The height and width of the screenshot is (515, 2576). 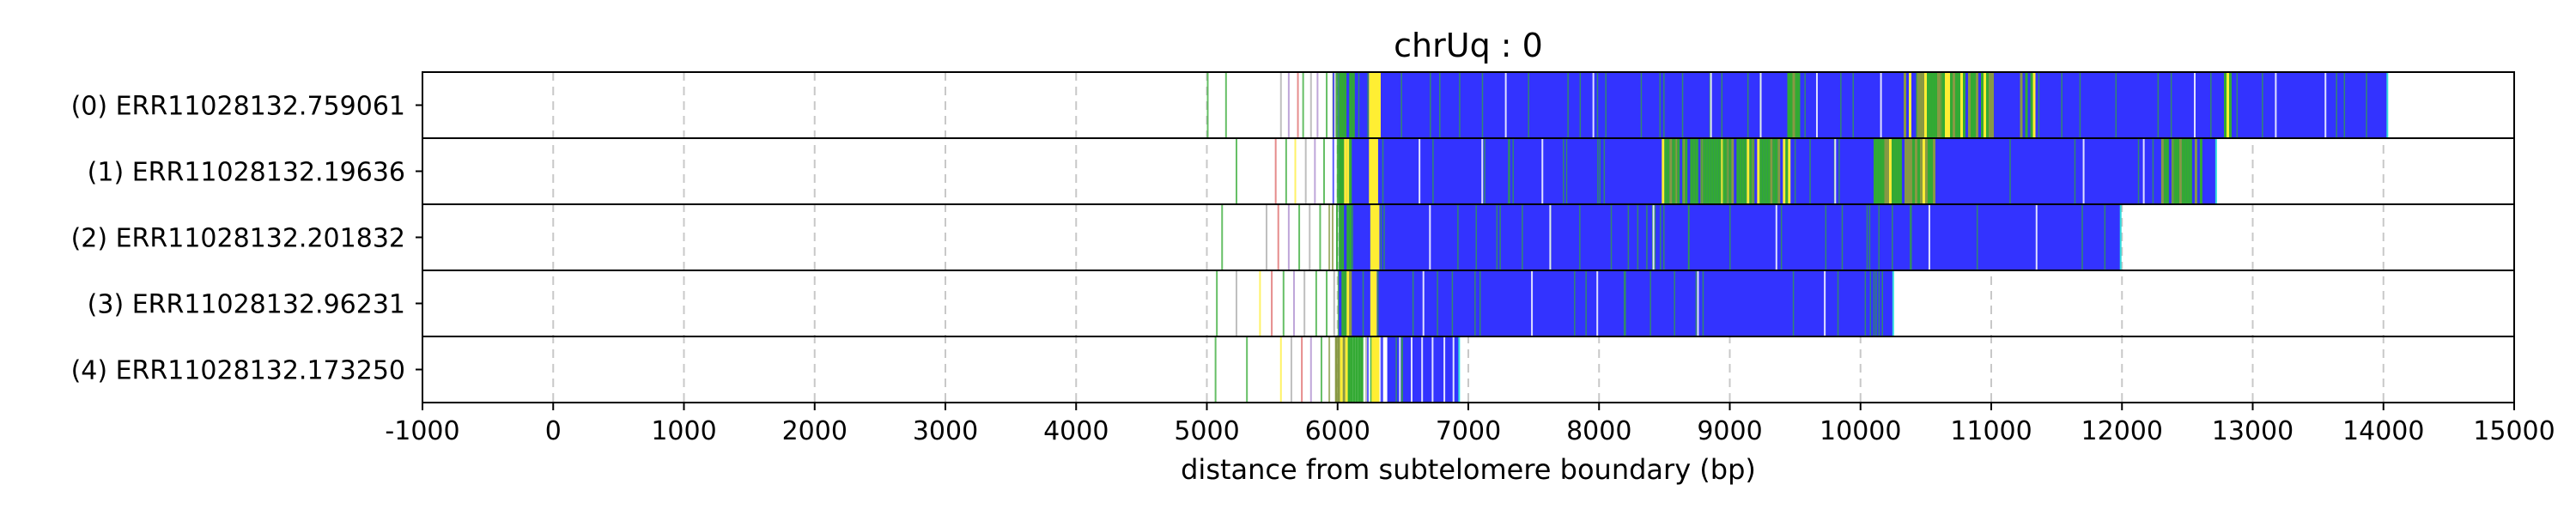 I want to click on read-block, so click(x=1864, y=105).